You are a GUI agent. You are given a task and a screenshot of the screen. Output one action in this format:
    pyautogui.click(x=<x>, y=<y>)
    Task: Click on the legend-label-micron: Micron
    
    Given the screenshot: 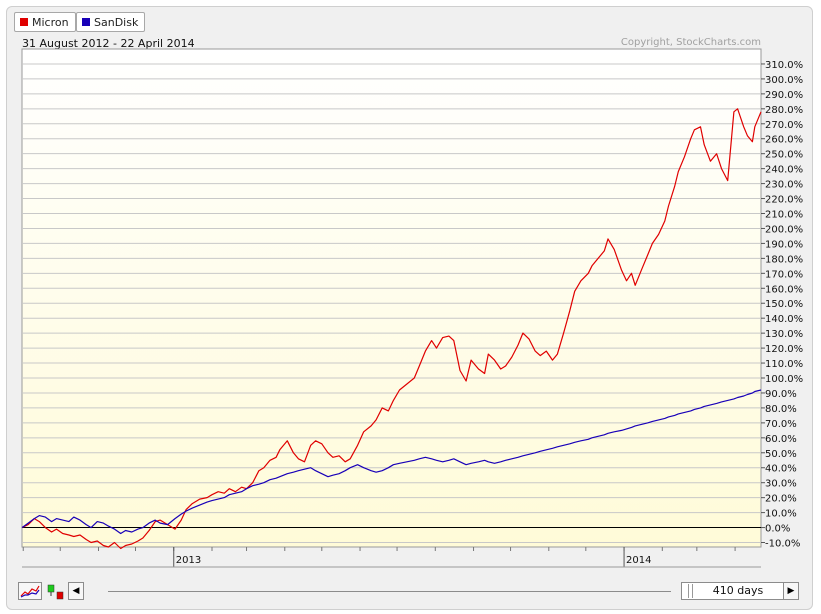 What is the action you would take?
    pyautogui.click(x=50, y=22)
    